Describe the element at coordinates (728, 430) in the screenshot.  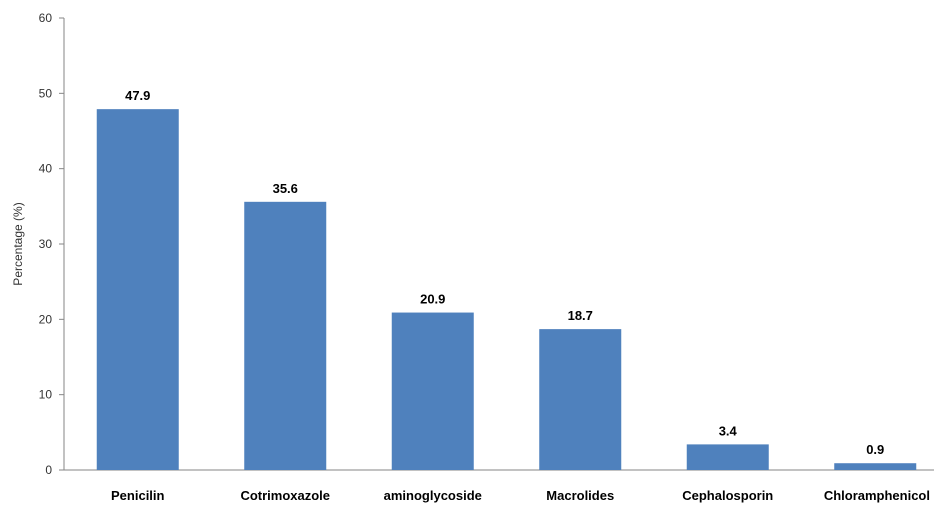
I see `bar-value-label: 3.4` at that location.